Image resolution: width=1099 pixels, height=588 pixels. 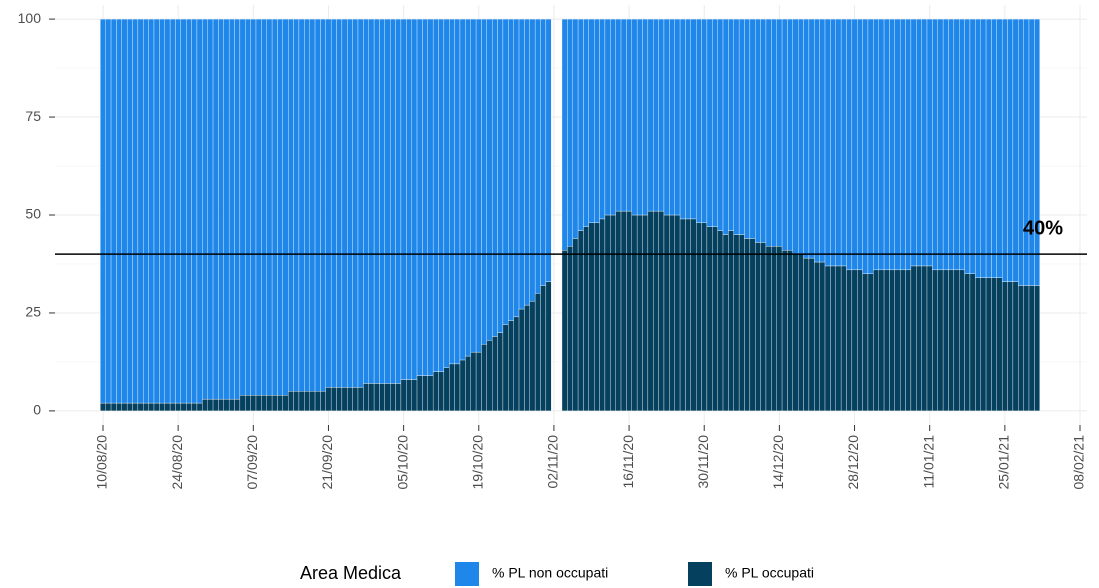 I want to click on x-tick-label: 02/11/20, so click(x=553, y=462).